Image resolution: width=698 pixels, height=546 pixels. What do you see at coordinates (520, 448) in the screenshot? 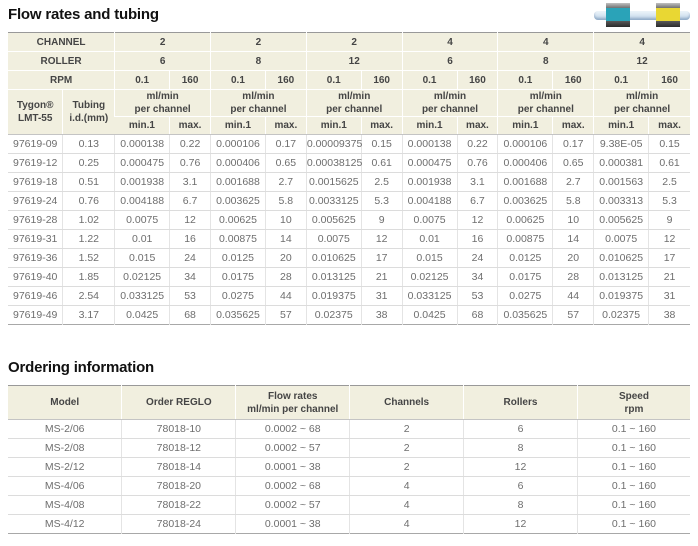
I see `rollers-cell: 8` at bounding box center [520, 448].